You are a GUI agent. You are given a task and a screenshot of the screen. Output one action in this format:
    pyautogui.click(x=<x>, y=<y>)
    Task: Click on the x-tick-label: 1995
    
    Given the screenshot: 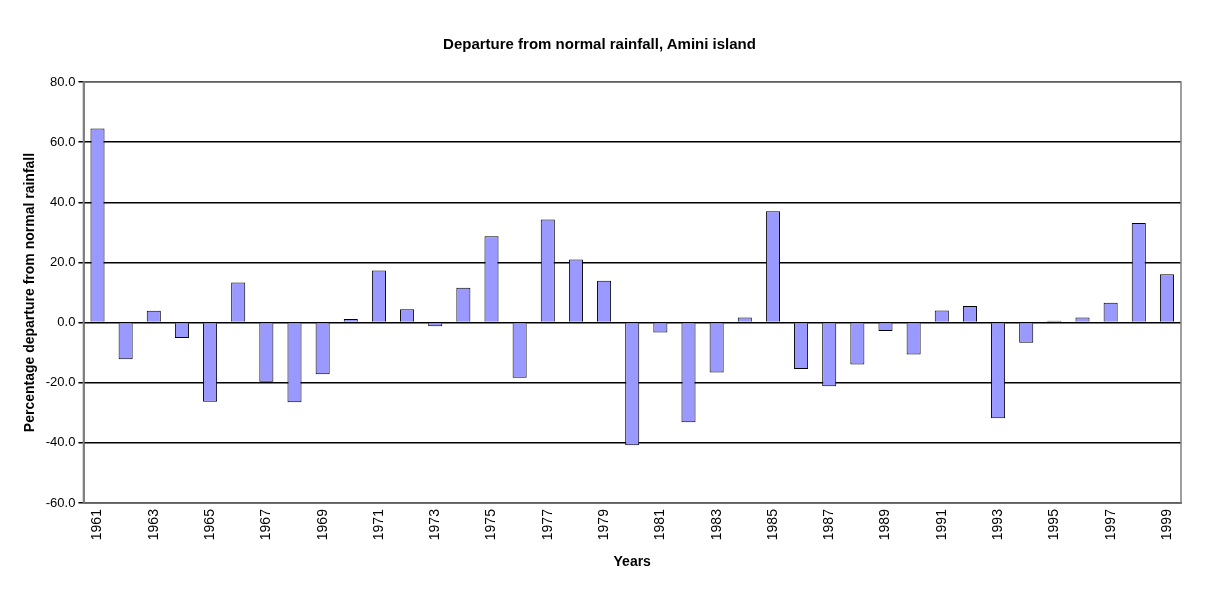 What is the action you would take?
    pyautogui.click(x=1053, y=524)
    